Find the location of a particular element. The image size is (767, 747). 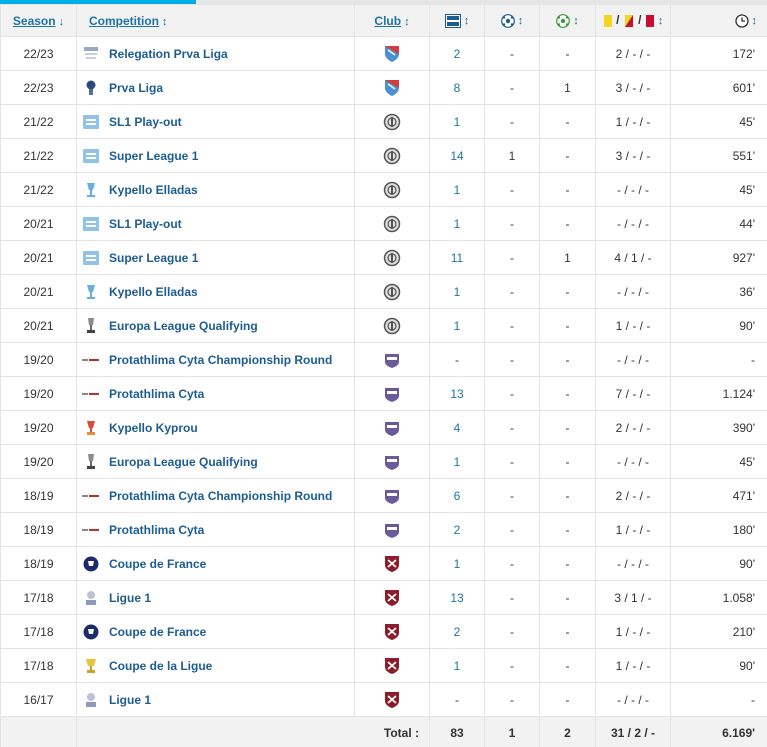

football-icon is located at coordinates (507, 21).